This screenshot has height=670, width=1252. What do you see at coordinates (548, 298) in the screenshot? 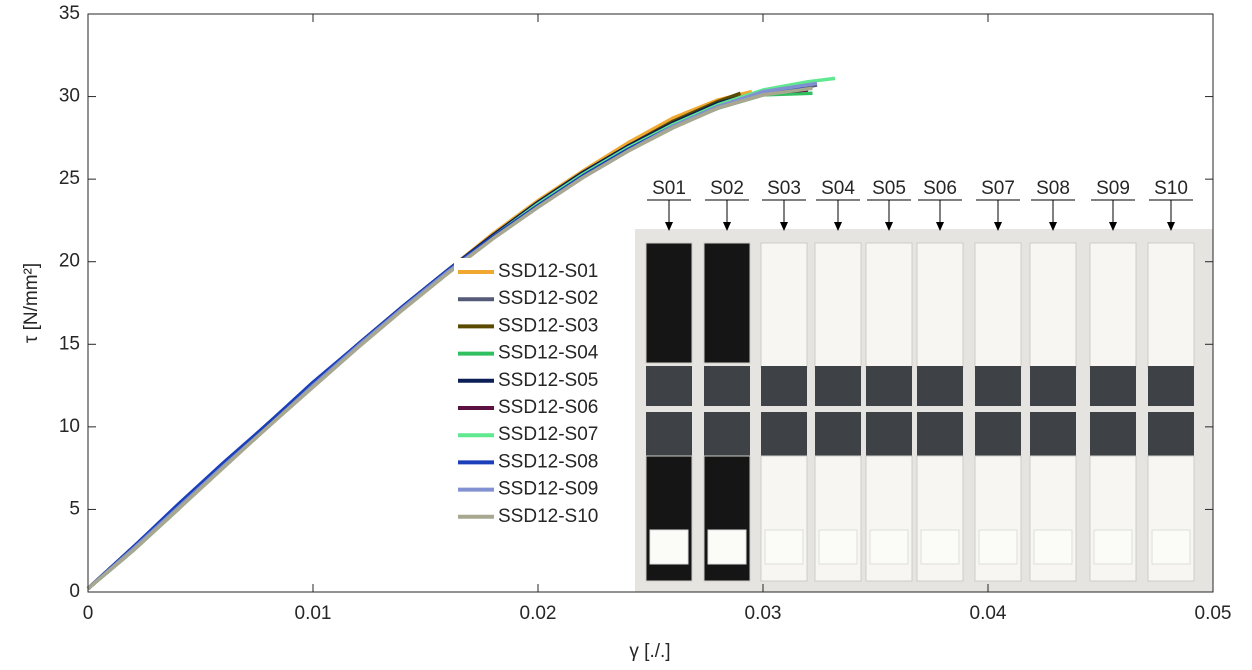
I see `legend-label: SSD12-S02` at bounding box center [548, 298].